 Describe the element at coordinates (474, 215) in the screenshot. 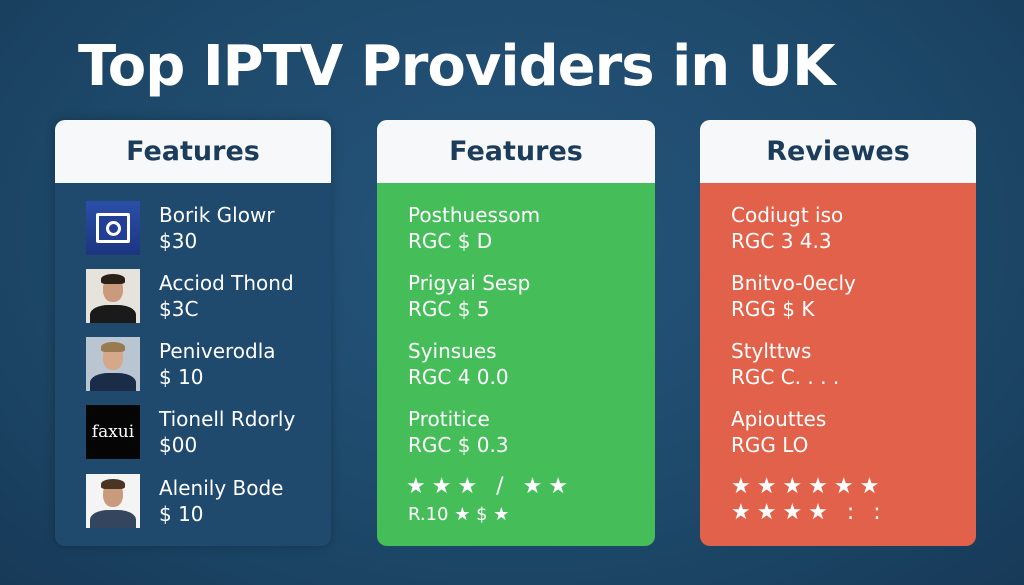

I see `item-text: Posthuessom` at that location.